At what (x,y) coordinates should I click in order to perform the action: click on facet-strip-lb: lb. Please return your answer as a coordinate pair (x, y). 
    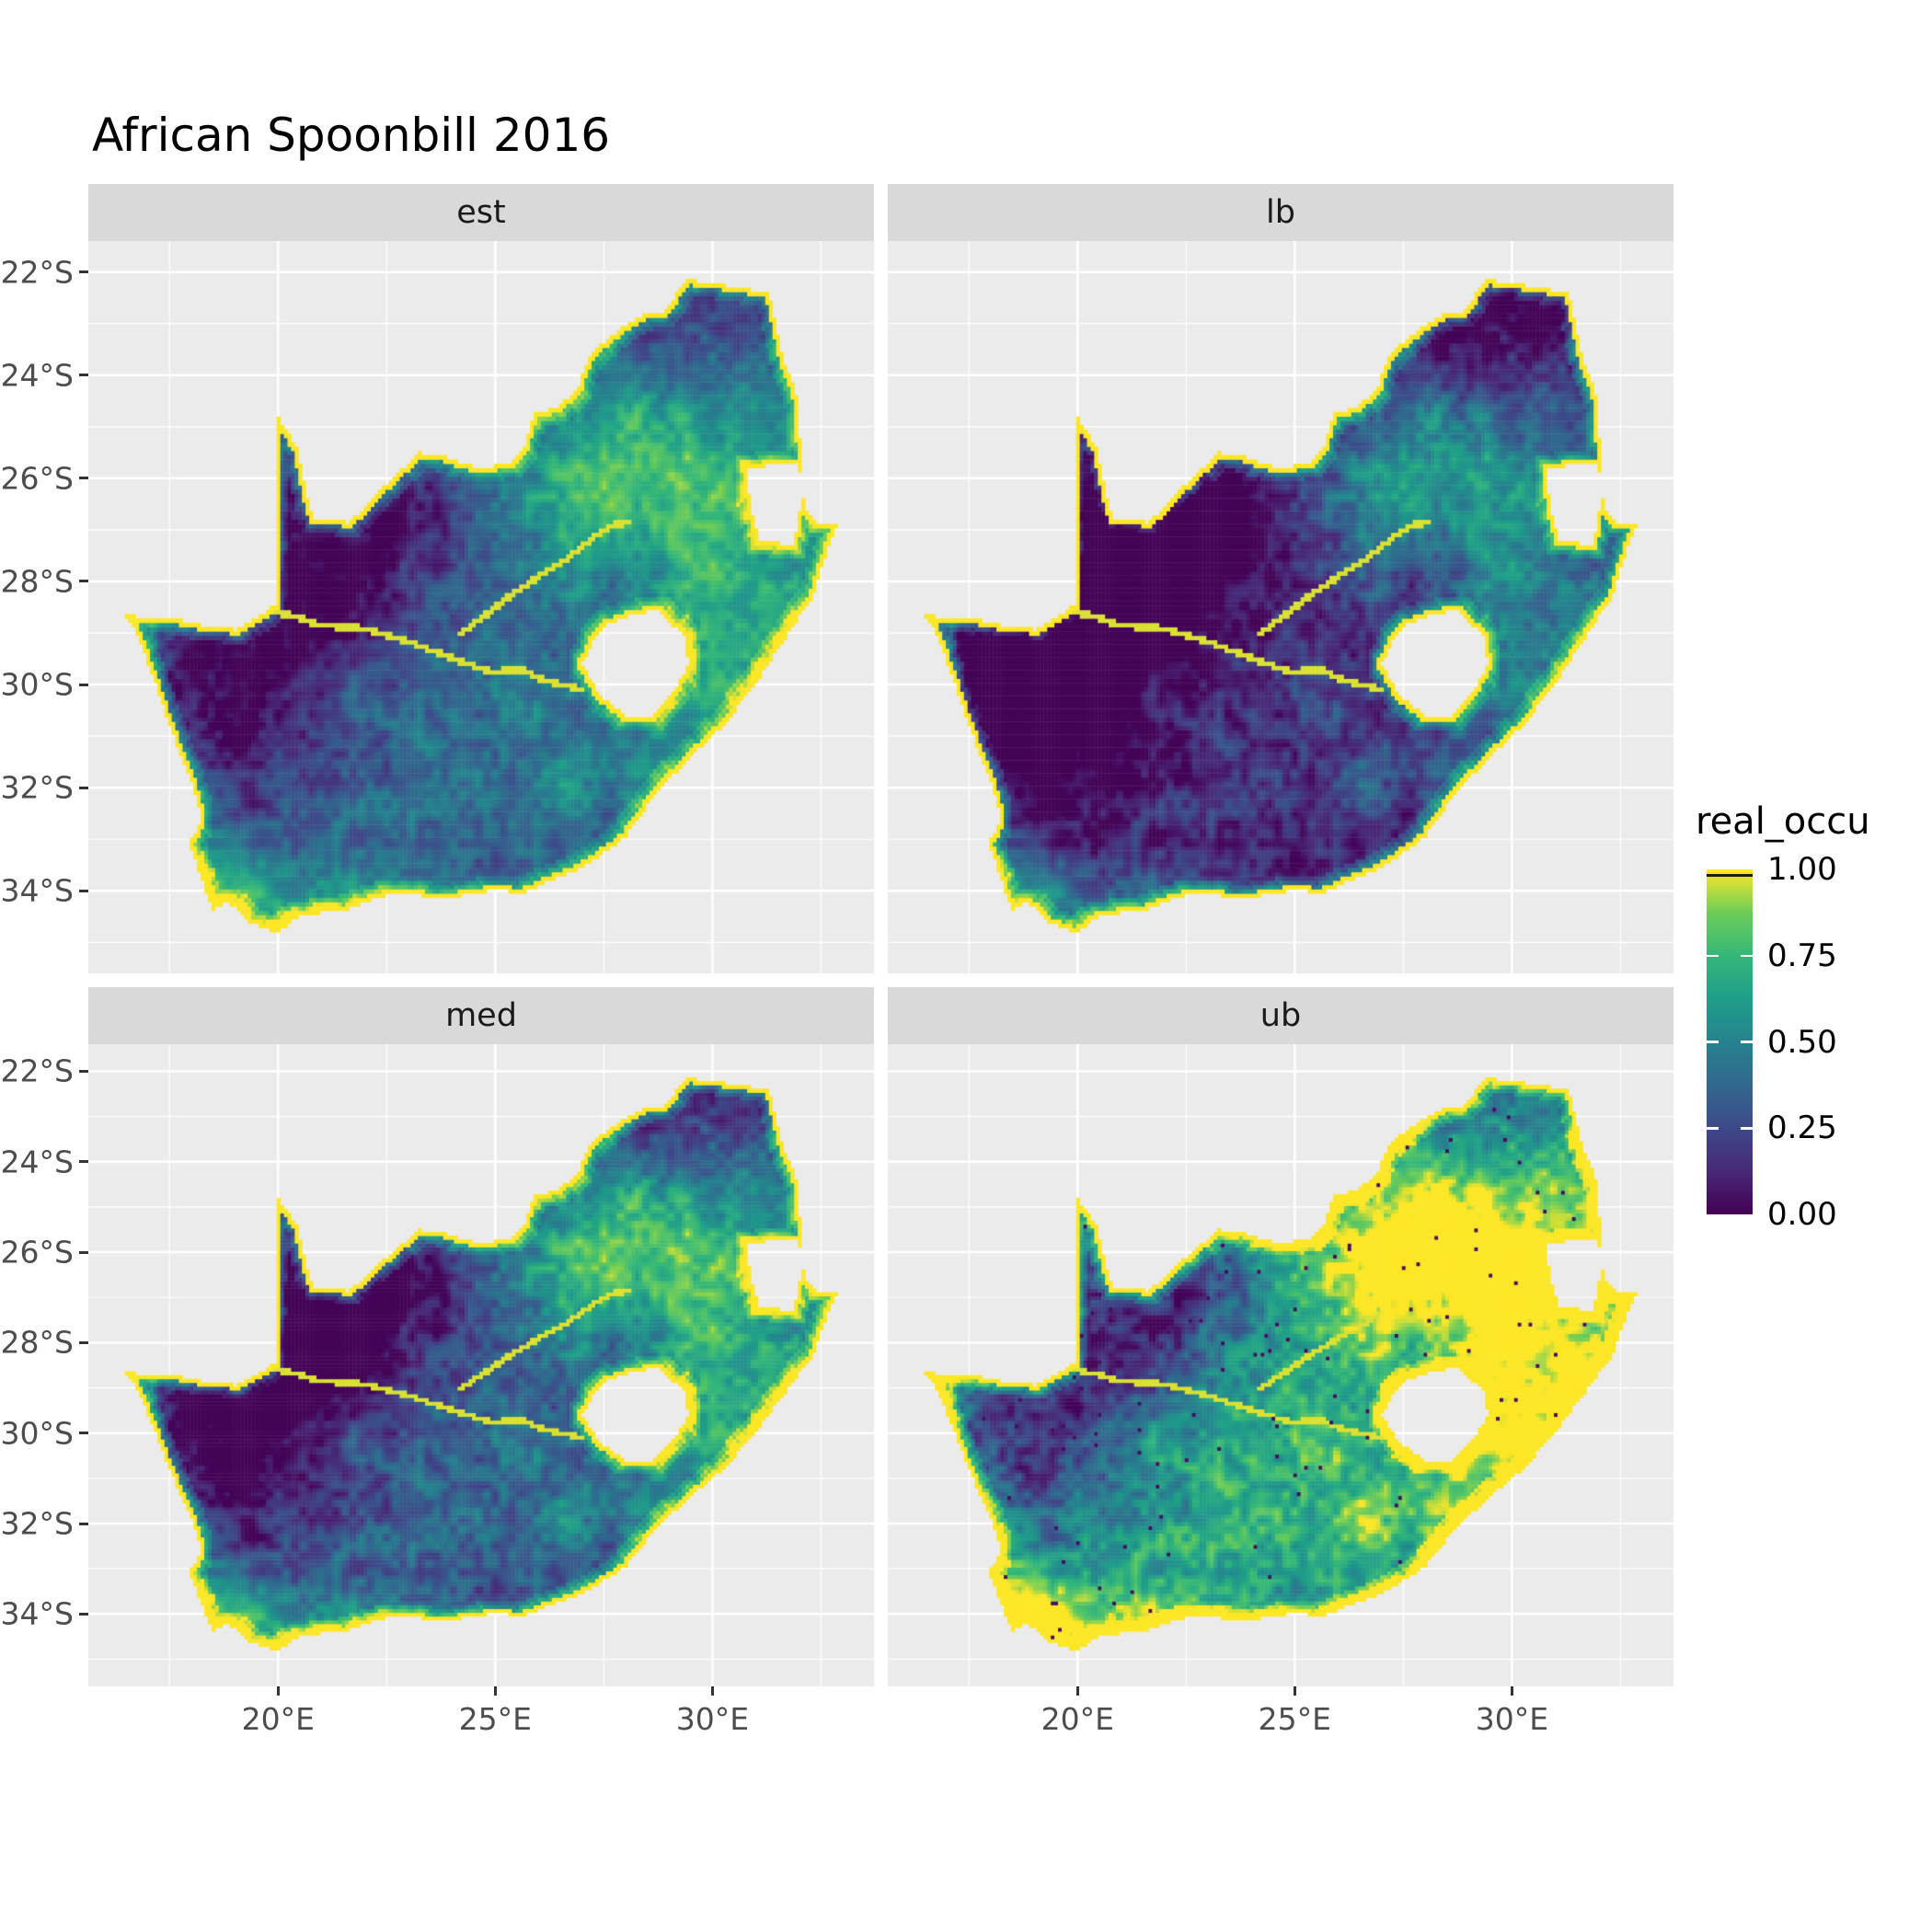
    Looking at the image, I should click on (1280, 212).